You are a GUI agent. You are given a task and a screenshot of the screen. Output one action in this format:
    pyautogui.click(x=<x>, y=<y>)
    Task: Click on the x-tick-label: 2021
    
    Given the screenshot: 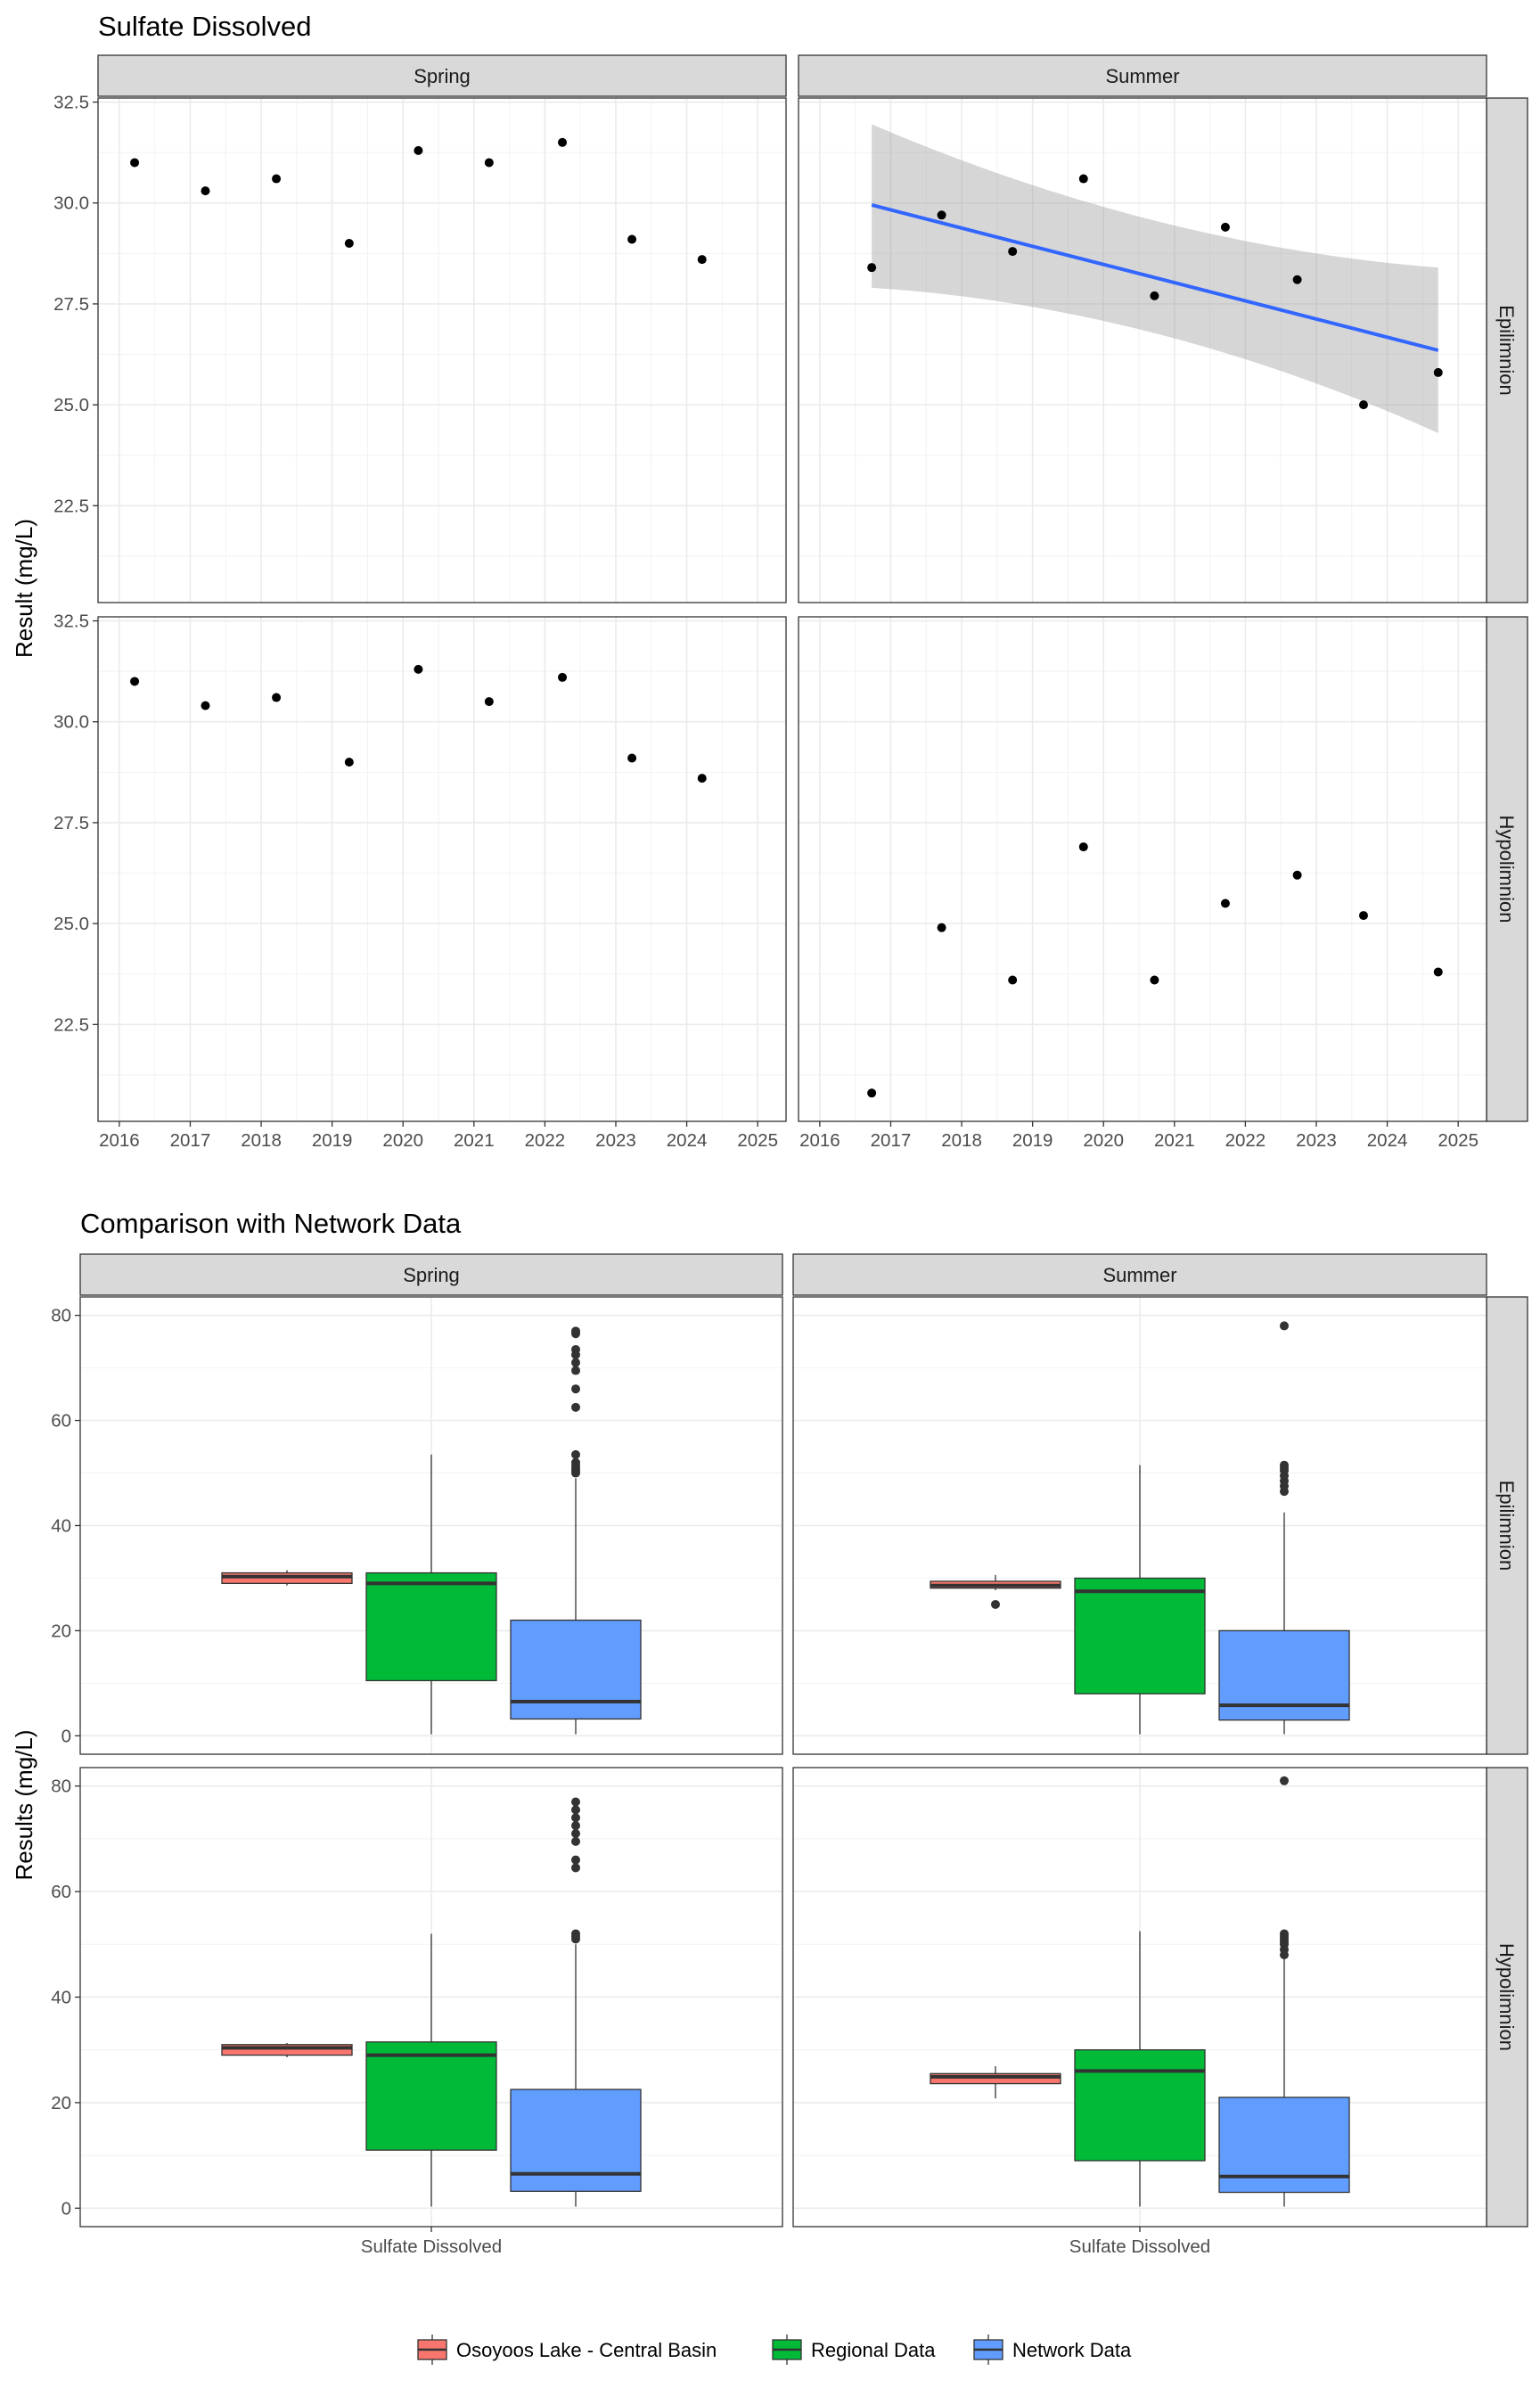 What is the action you would take?
    pyautogui.click(x=1174, y=1140)
    